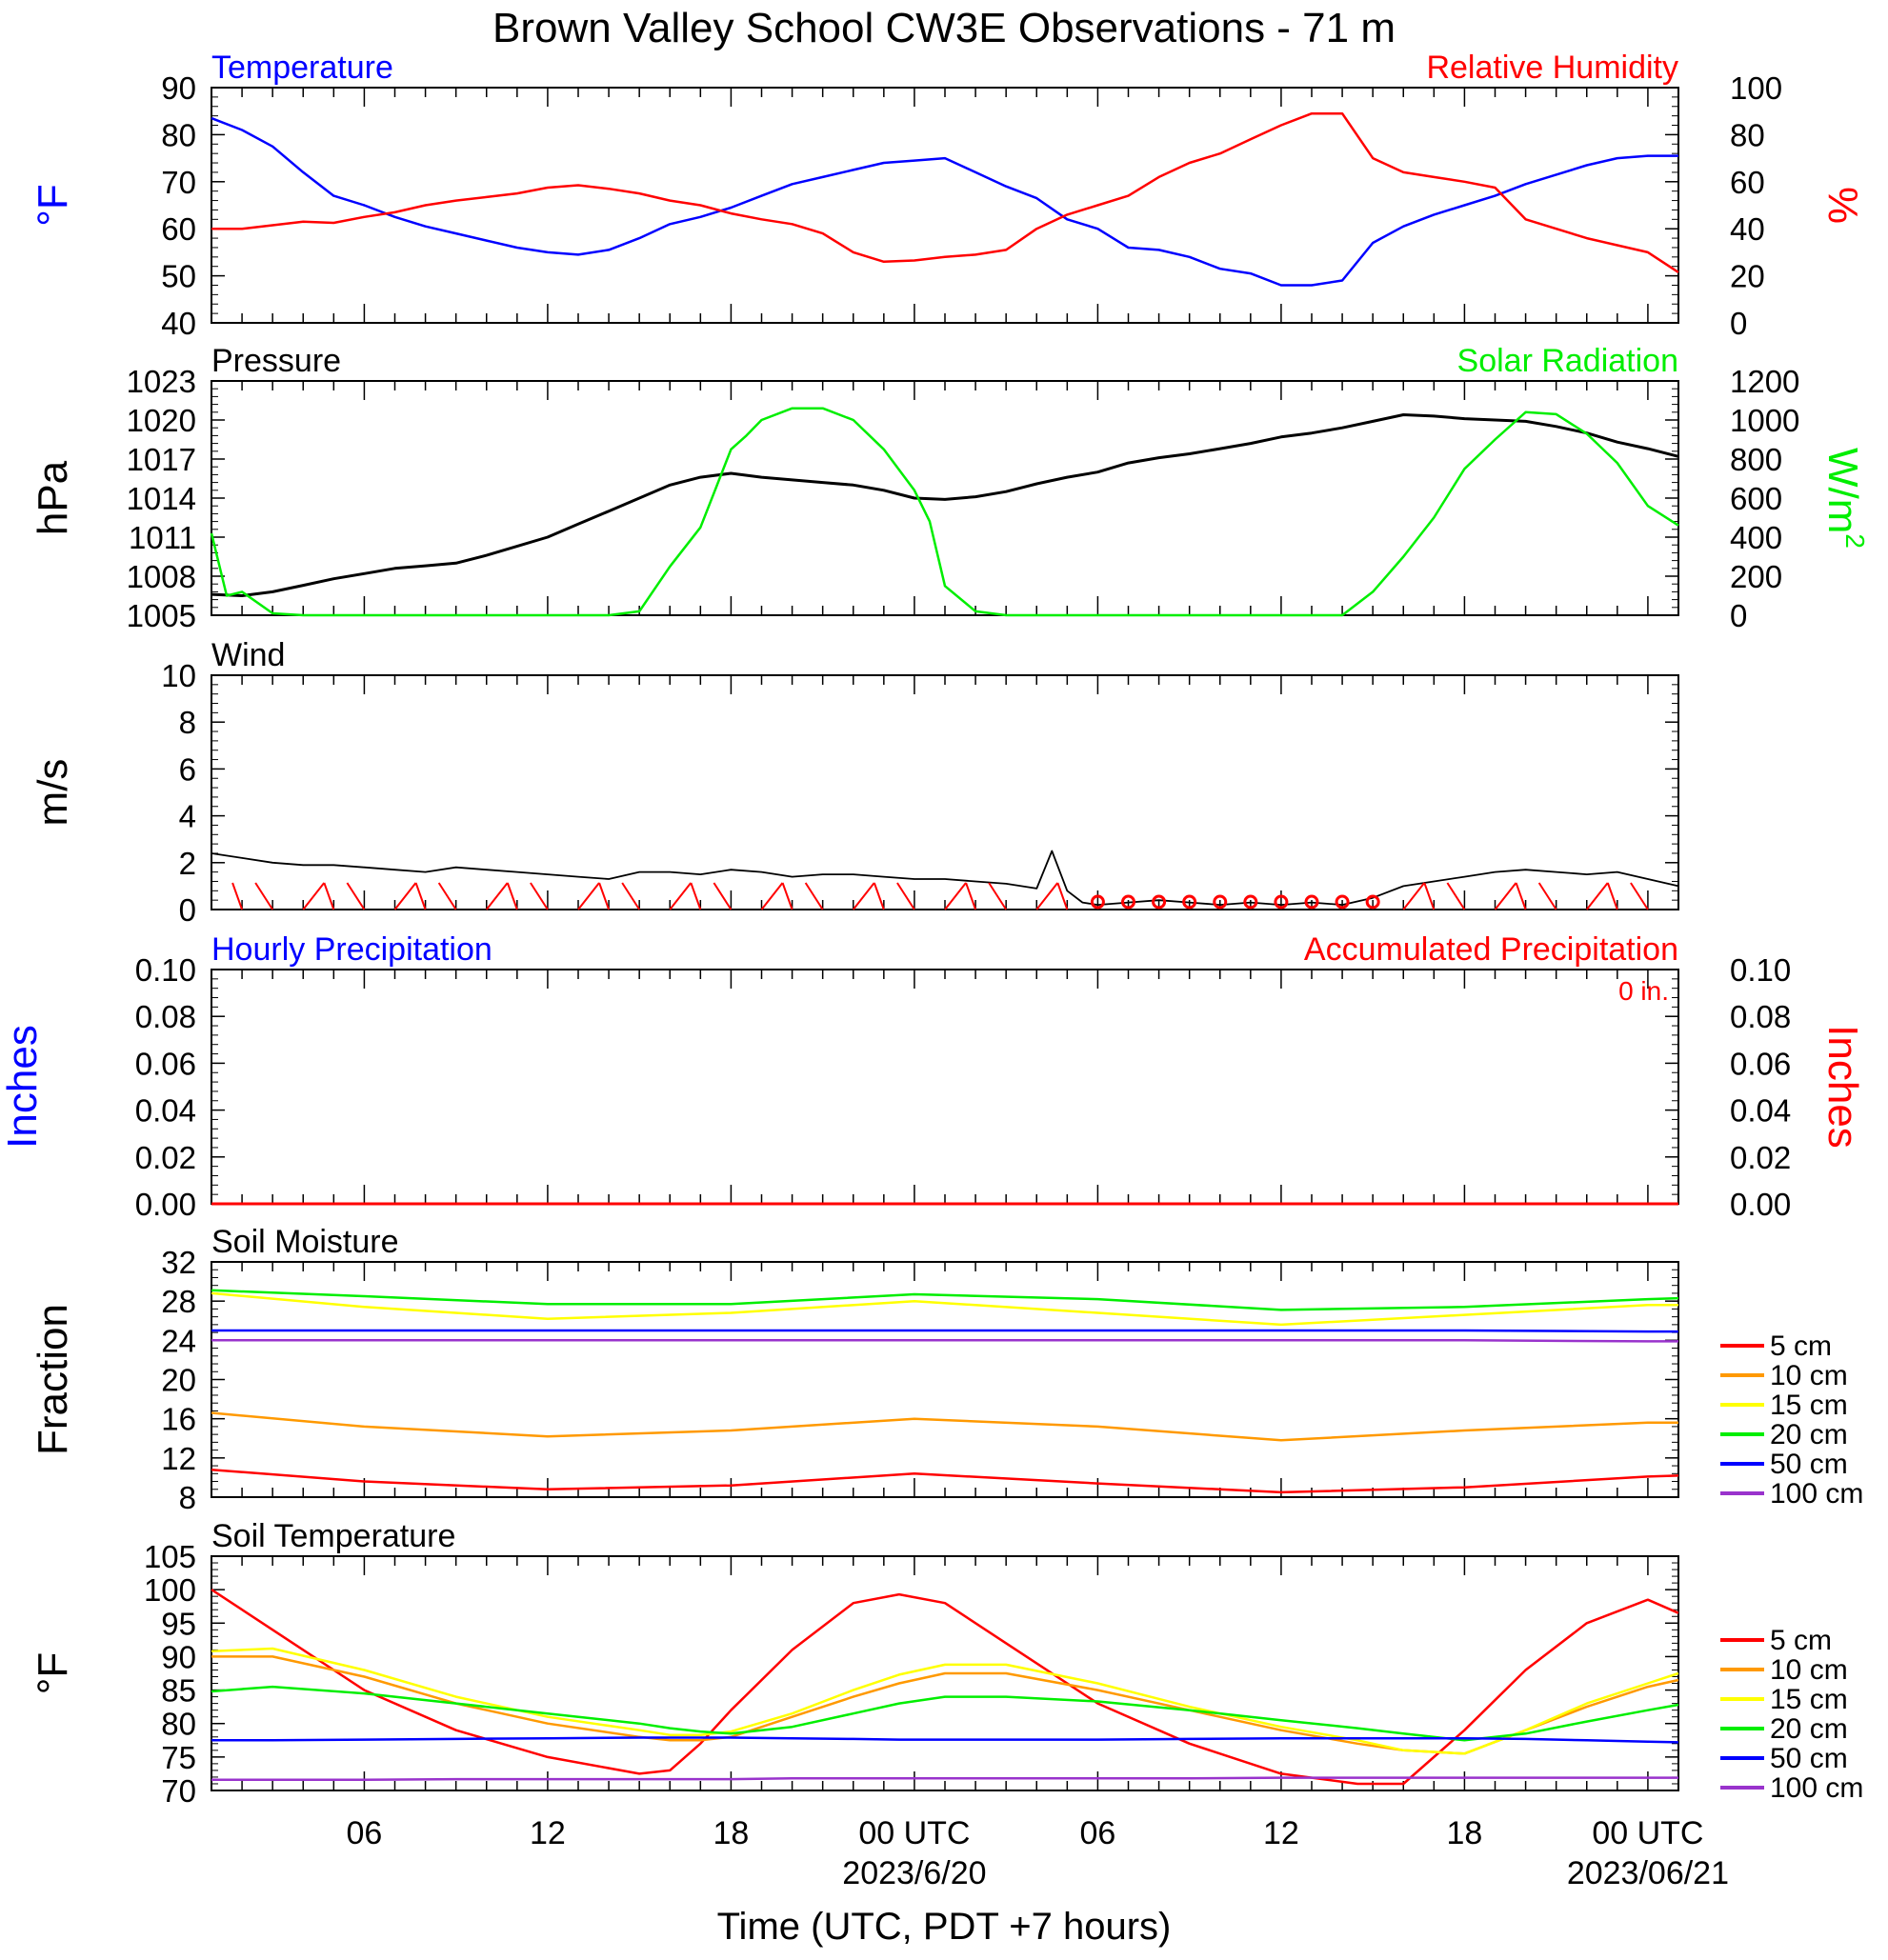  Describe the element at coordinates (165, 1063) in the screenshot. I see `y-tick-label: 0.06` at that location.